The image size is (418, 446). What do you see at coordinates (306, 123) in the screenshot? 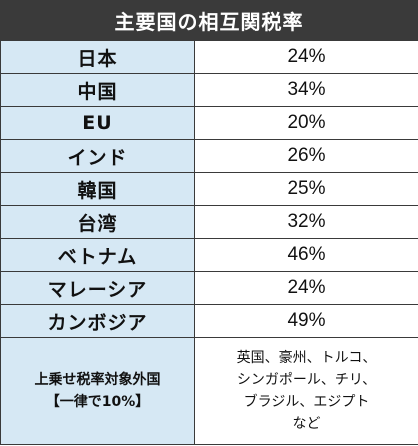
I see `rate-cell: 20%` at bounding box center [306, 123].